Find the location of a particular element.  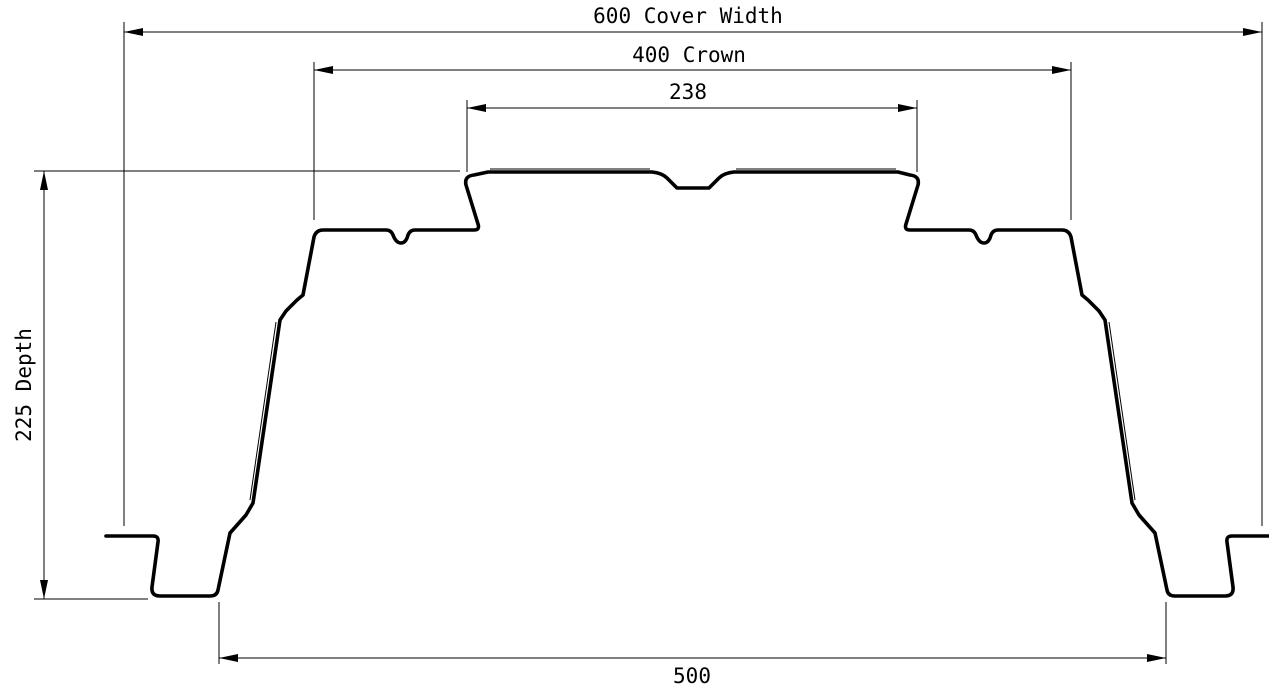

depth-value: 225 is located at coordinates (24, 423).